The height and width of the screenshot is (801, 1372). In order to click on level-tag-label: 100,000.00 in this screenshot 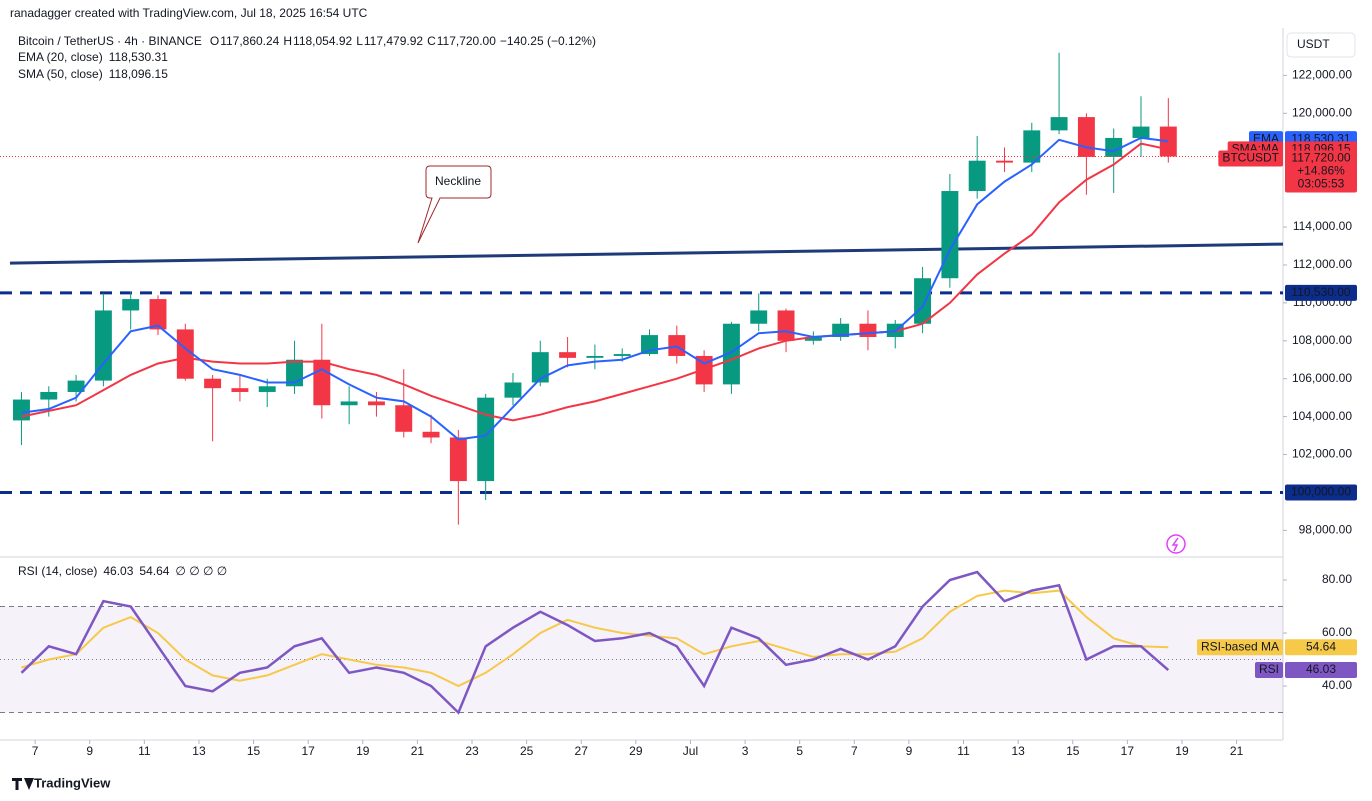, I will do `click(1321, 492)`.